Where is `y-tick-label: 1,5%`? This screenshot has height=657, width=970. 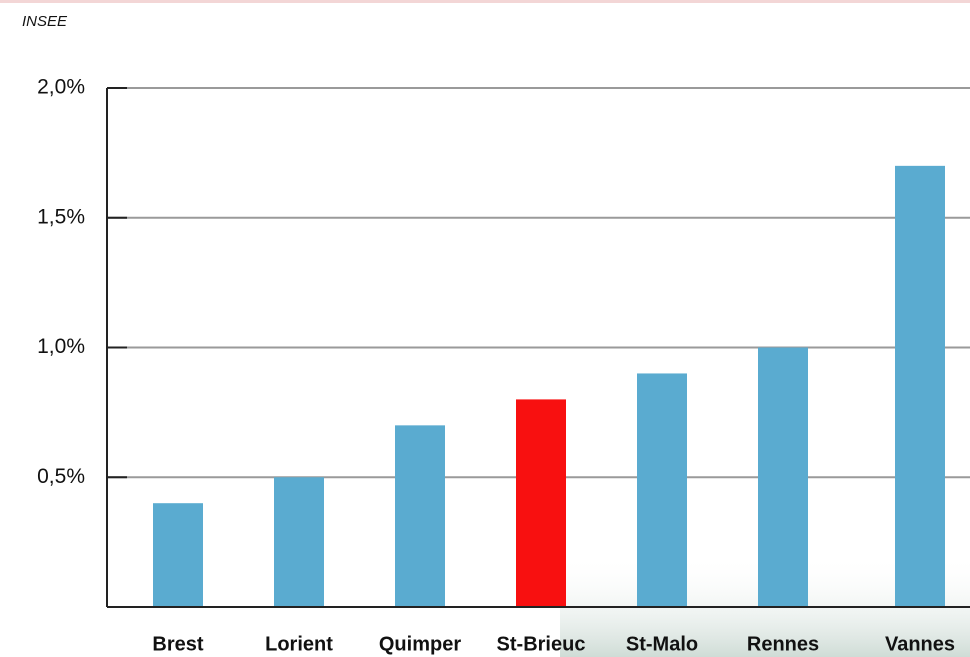 y-tick-label: 1,5% is located at coordinates (61, 216).